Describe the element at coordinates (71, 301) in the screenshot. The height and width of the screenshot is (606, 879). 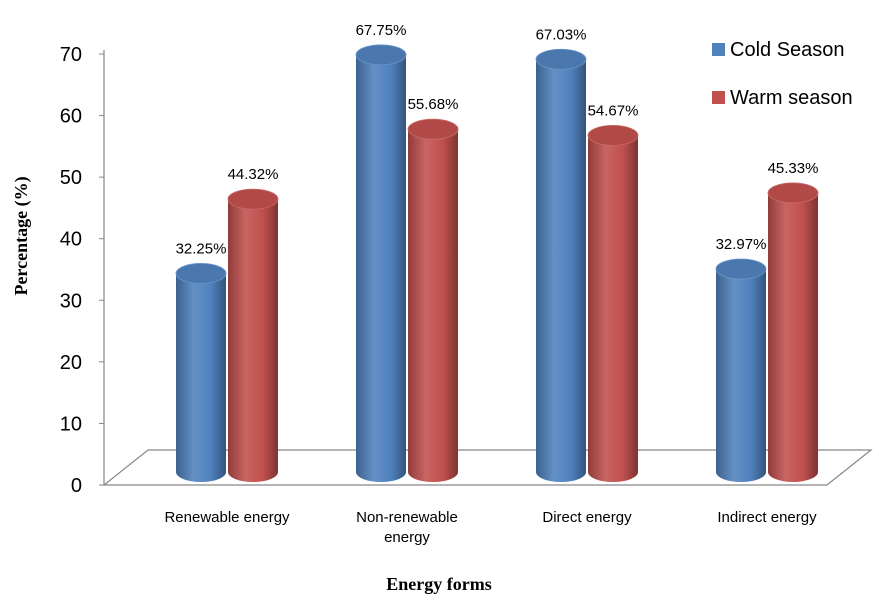
I see `y-tick-label: 30` at that location.